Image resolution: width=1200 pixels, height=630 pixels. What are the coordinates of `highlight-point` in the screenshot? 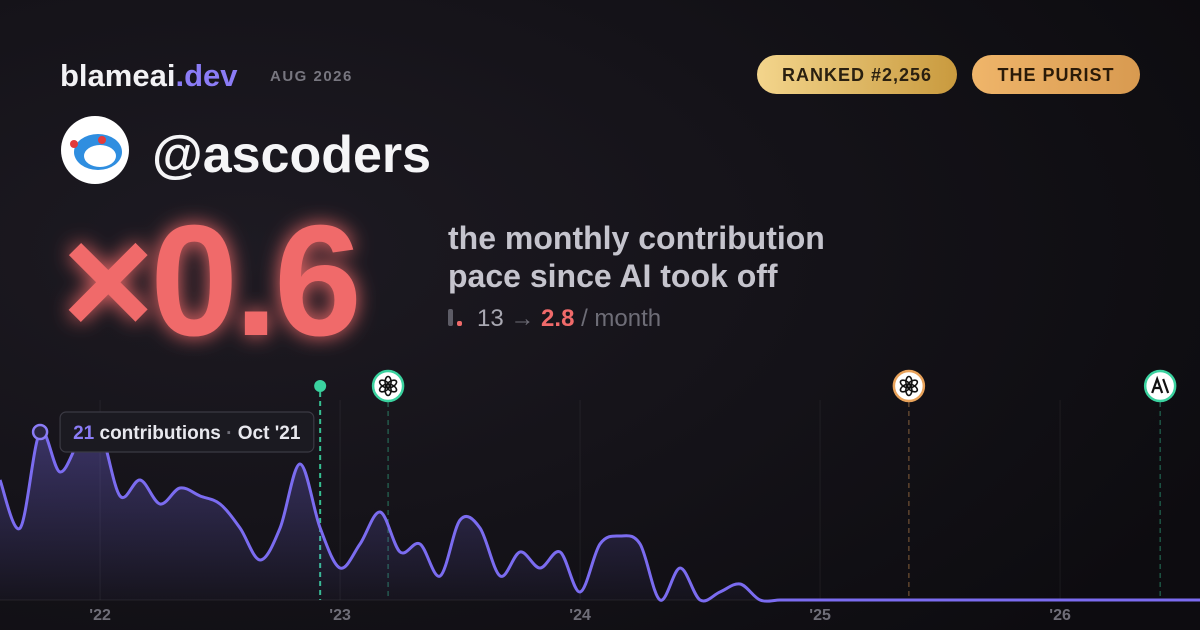 It's located at (40, 432).